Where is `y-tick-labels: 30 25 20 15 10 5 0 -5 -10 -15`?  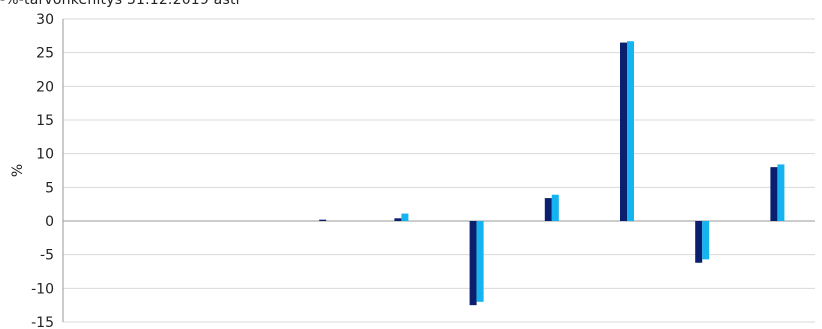
y-tick-labels: 30 25 20 15 10 5 0 -5 -10 -15 is located at coordinates (42, 170).